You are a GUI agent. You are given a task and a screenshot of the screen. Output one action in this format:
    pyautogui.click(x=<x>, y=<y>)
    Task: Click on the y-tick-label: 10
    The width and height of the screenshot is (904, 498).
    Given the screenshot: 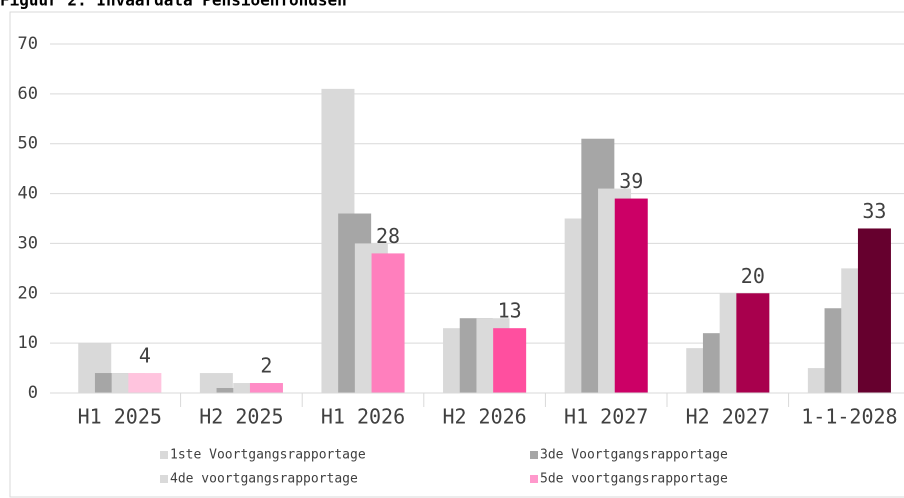 What is the action you would take?
    pyautogui.click(x=28, y=343)
    